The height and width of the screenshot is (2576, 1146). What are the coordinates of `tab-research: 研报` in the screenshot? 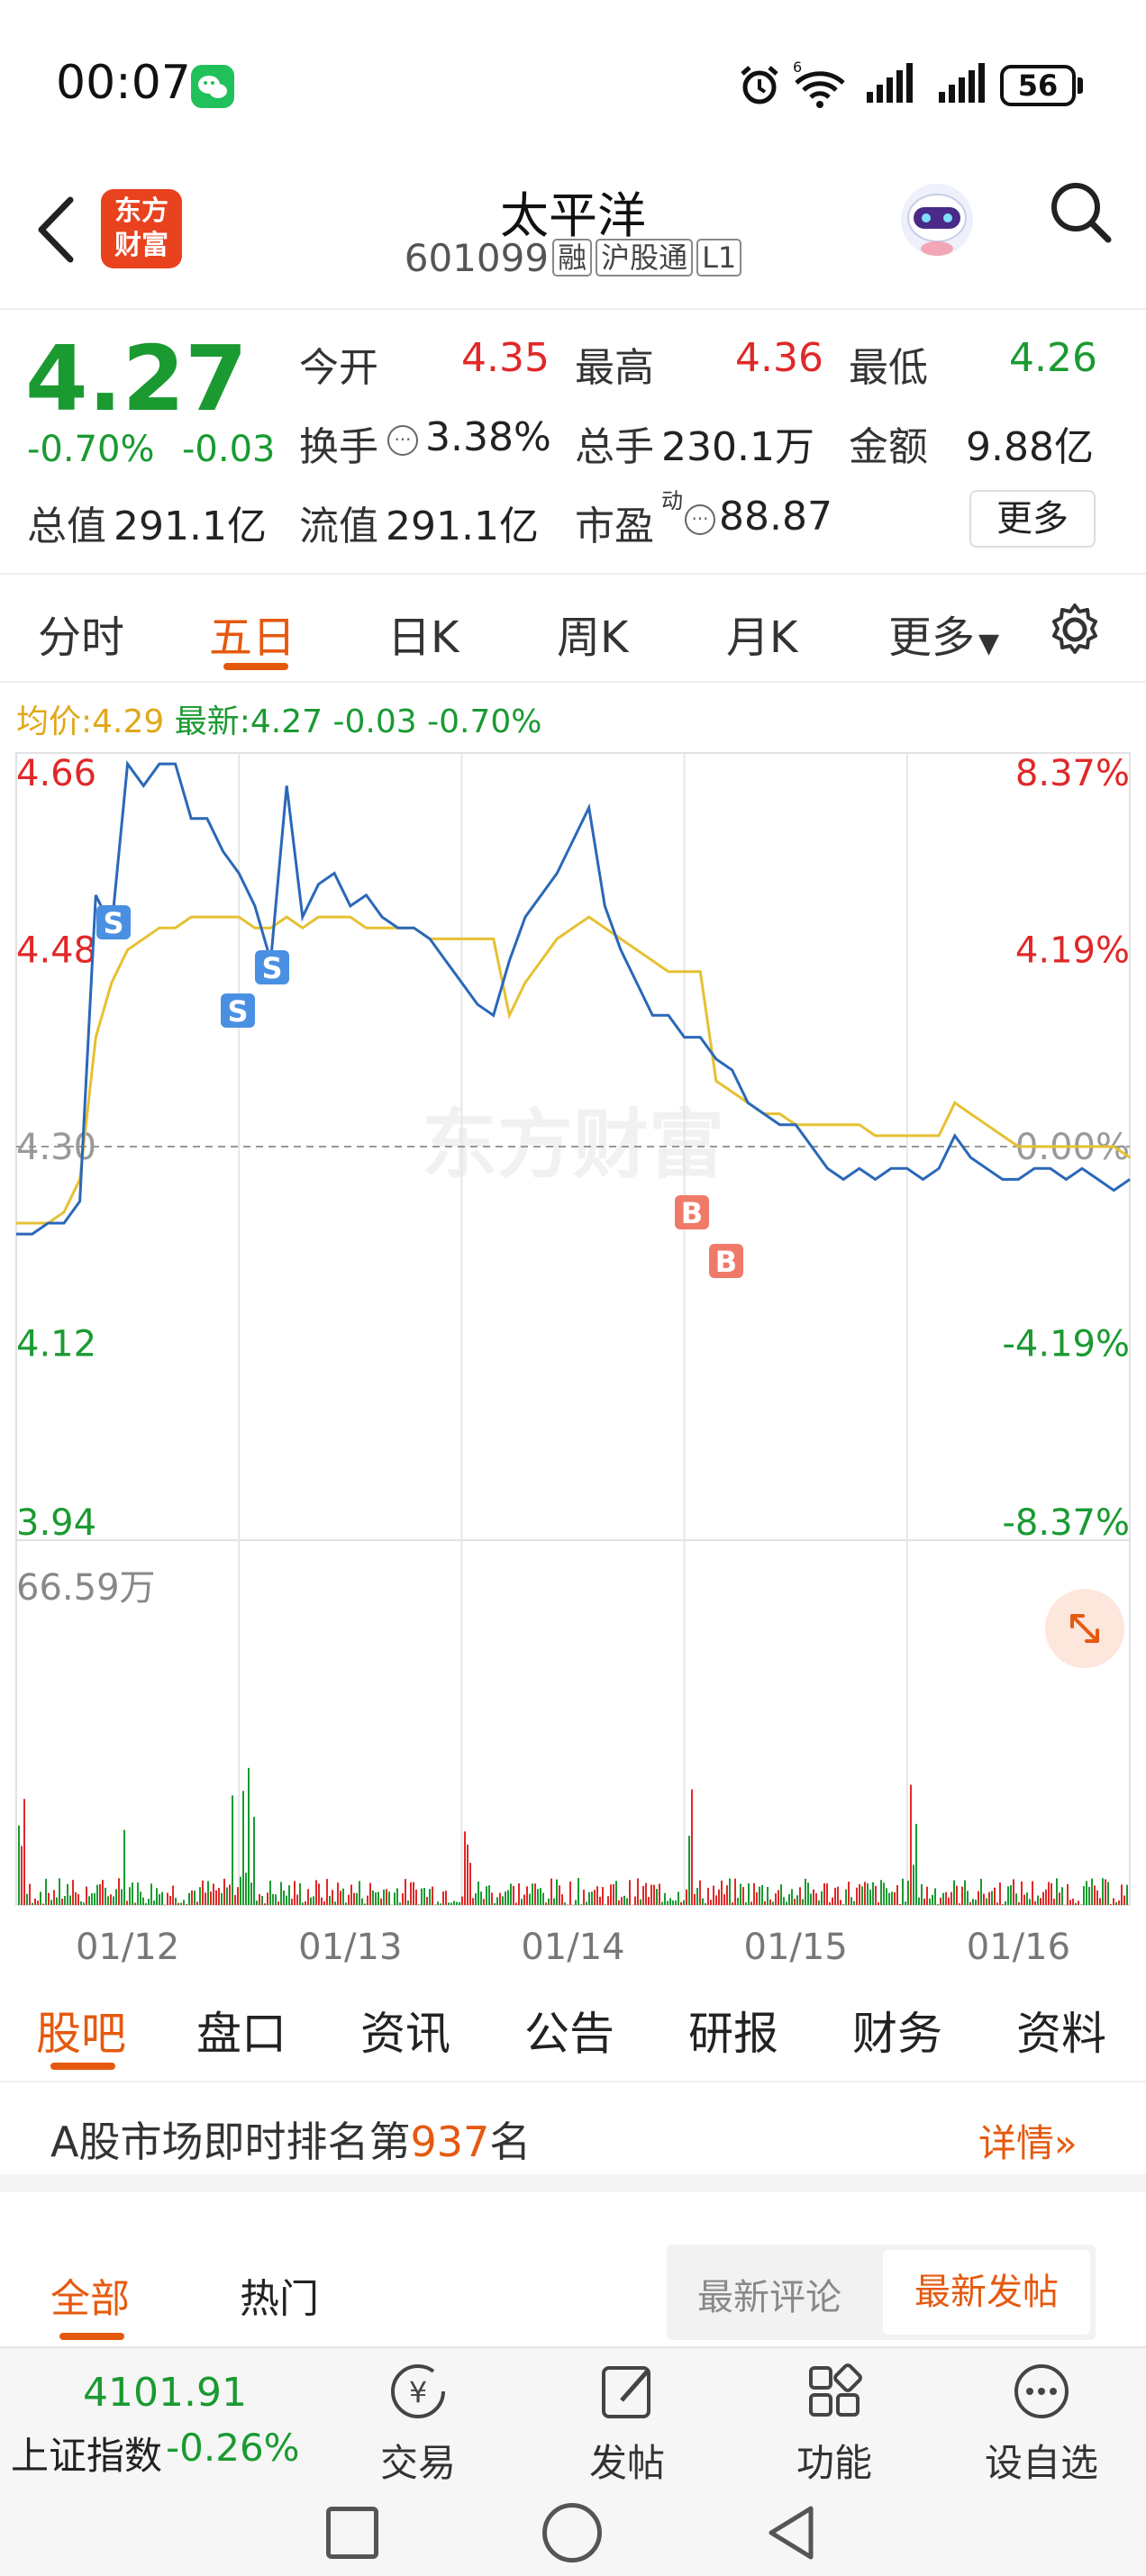 It's located at (733, 2034).